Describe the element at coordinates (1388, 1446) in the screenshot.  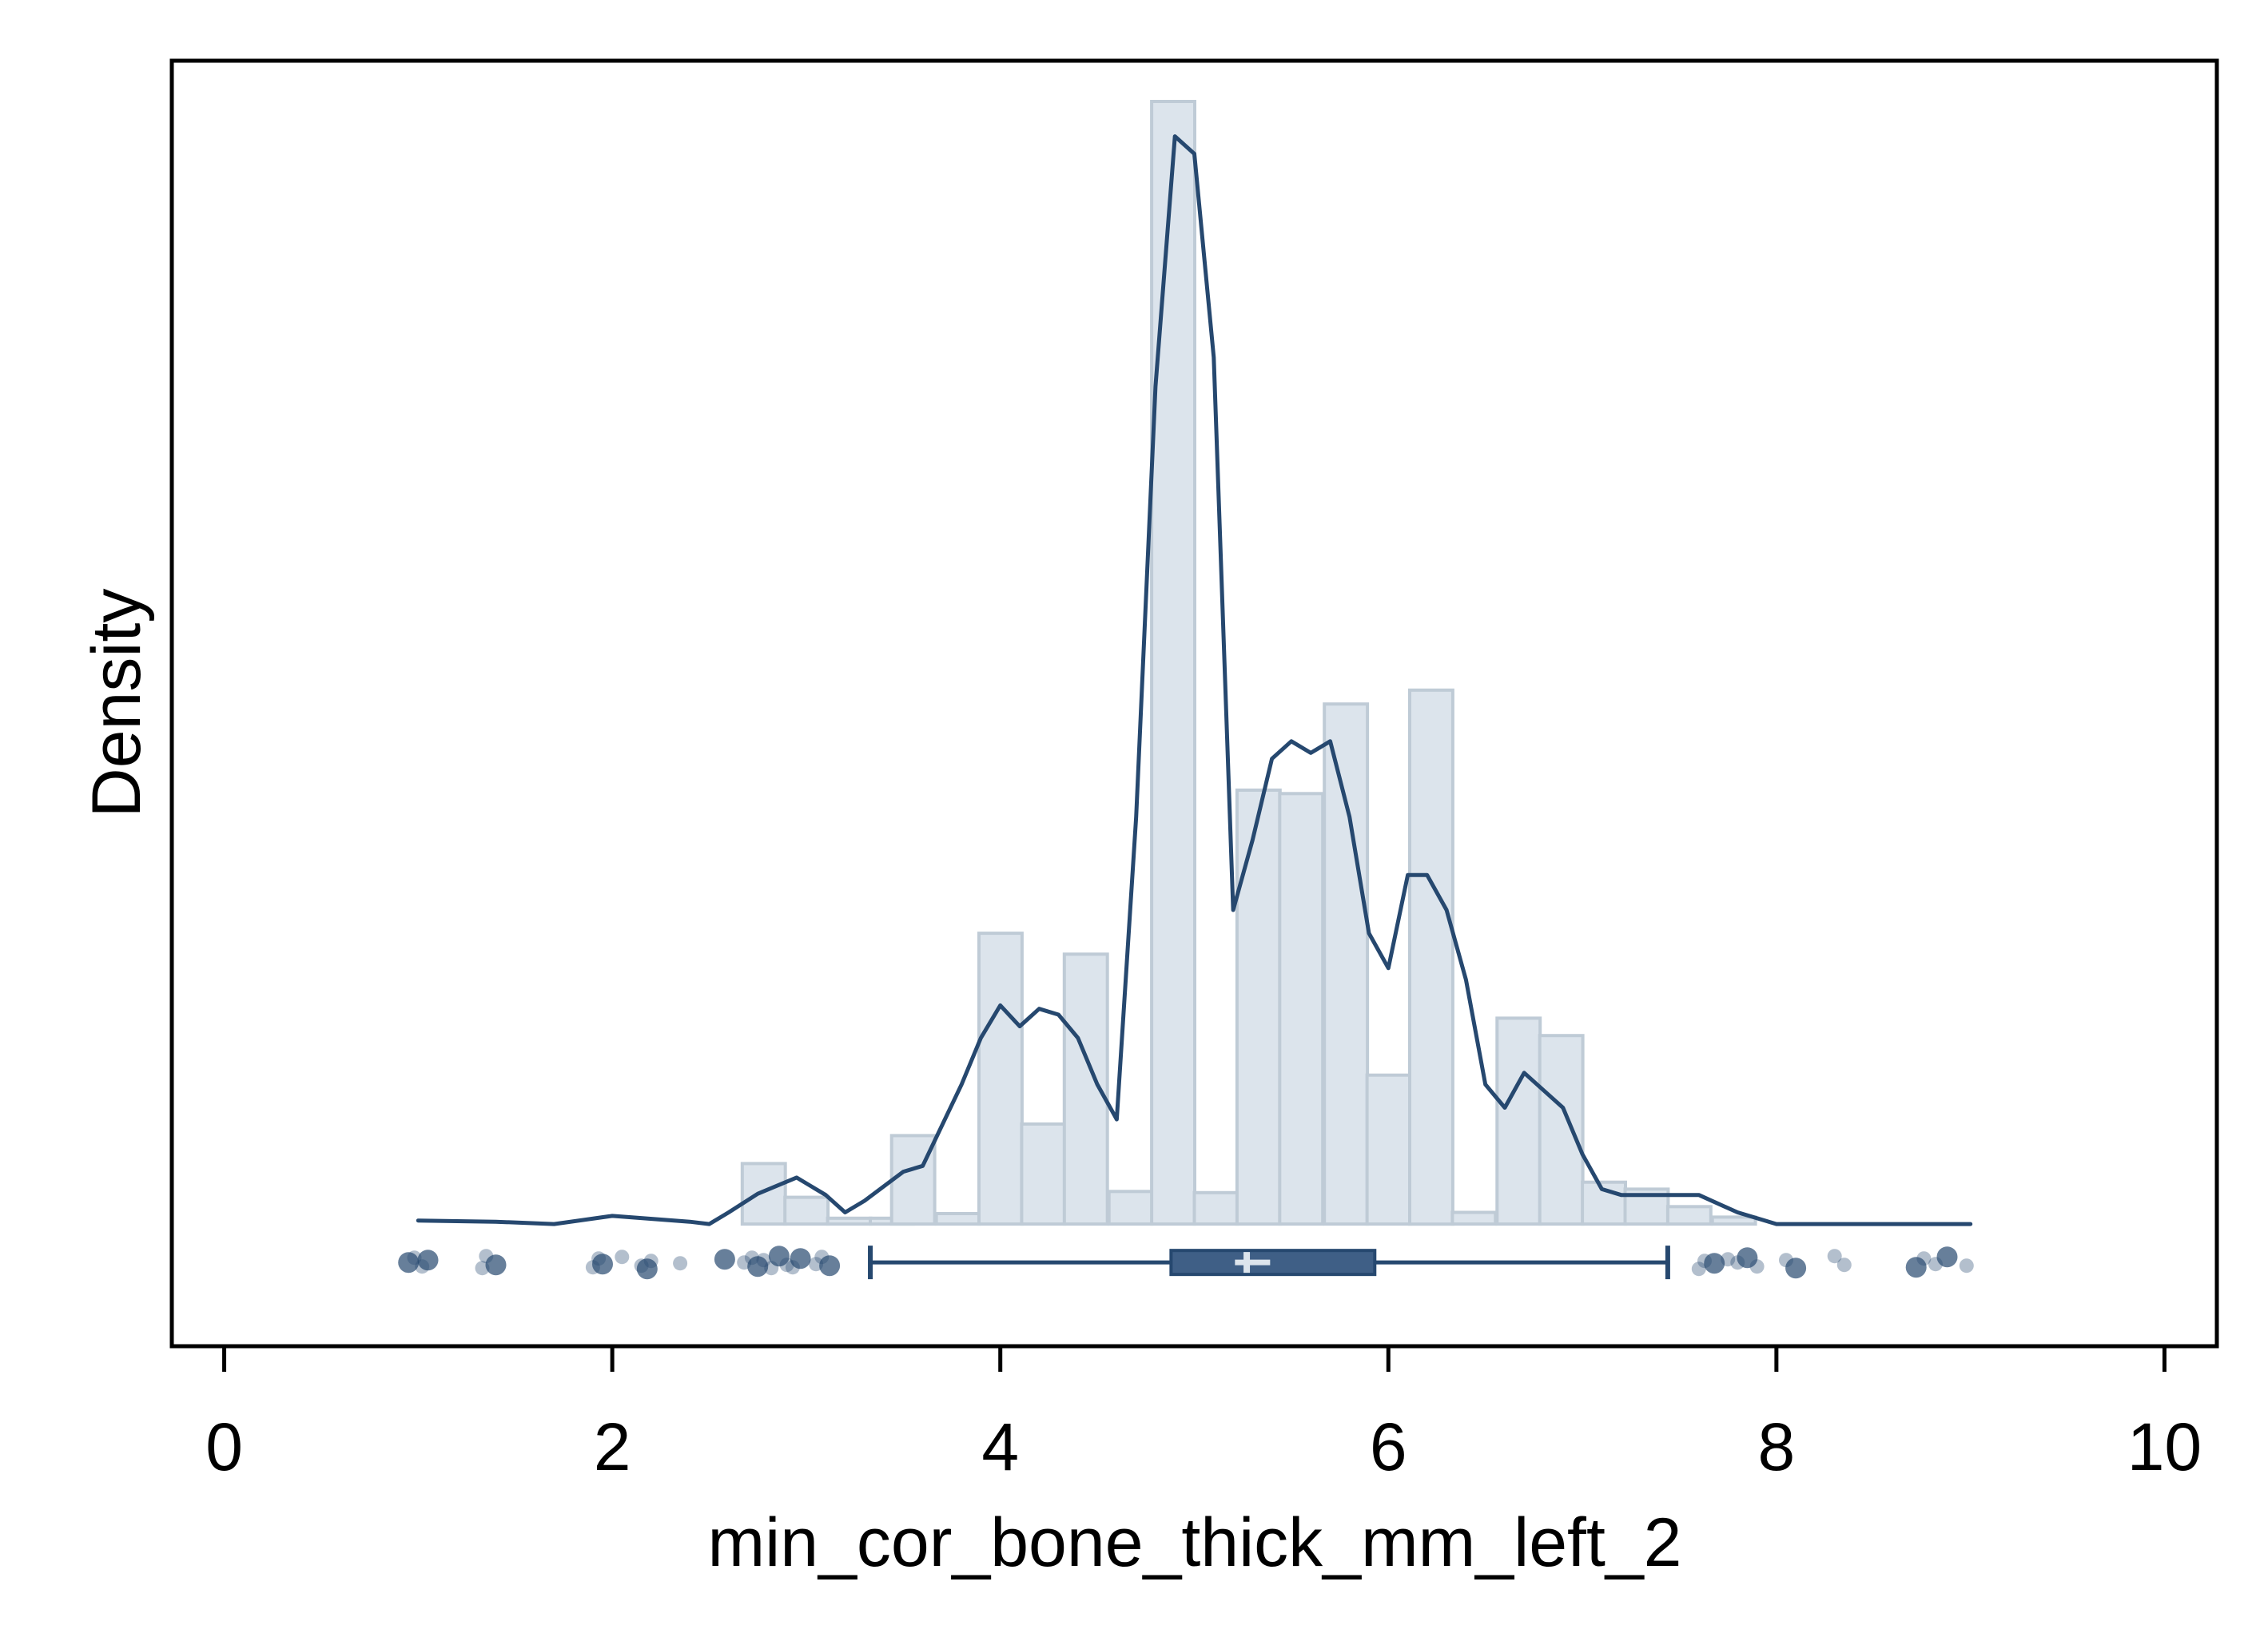
I see `x-tick-label: 6` at that location.